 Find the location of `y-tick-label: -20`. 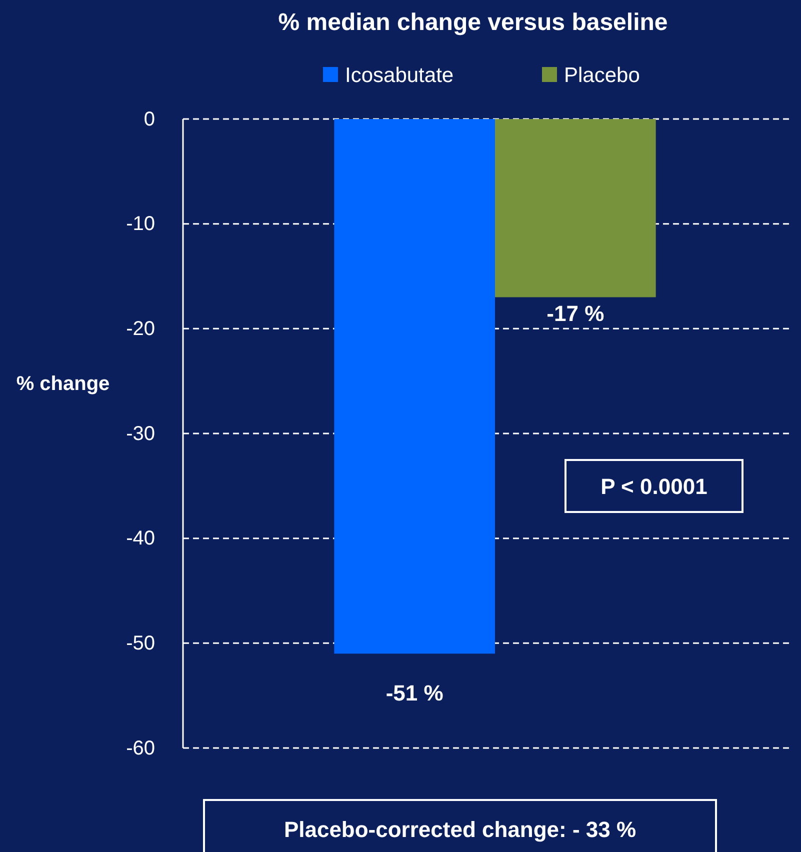

y-tick-label: -20 is located at coordinates (140, 329).